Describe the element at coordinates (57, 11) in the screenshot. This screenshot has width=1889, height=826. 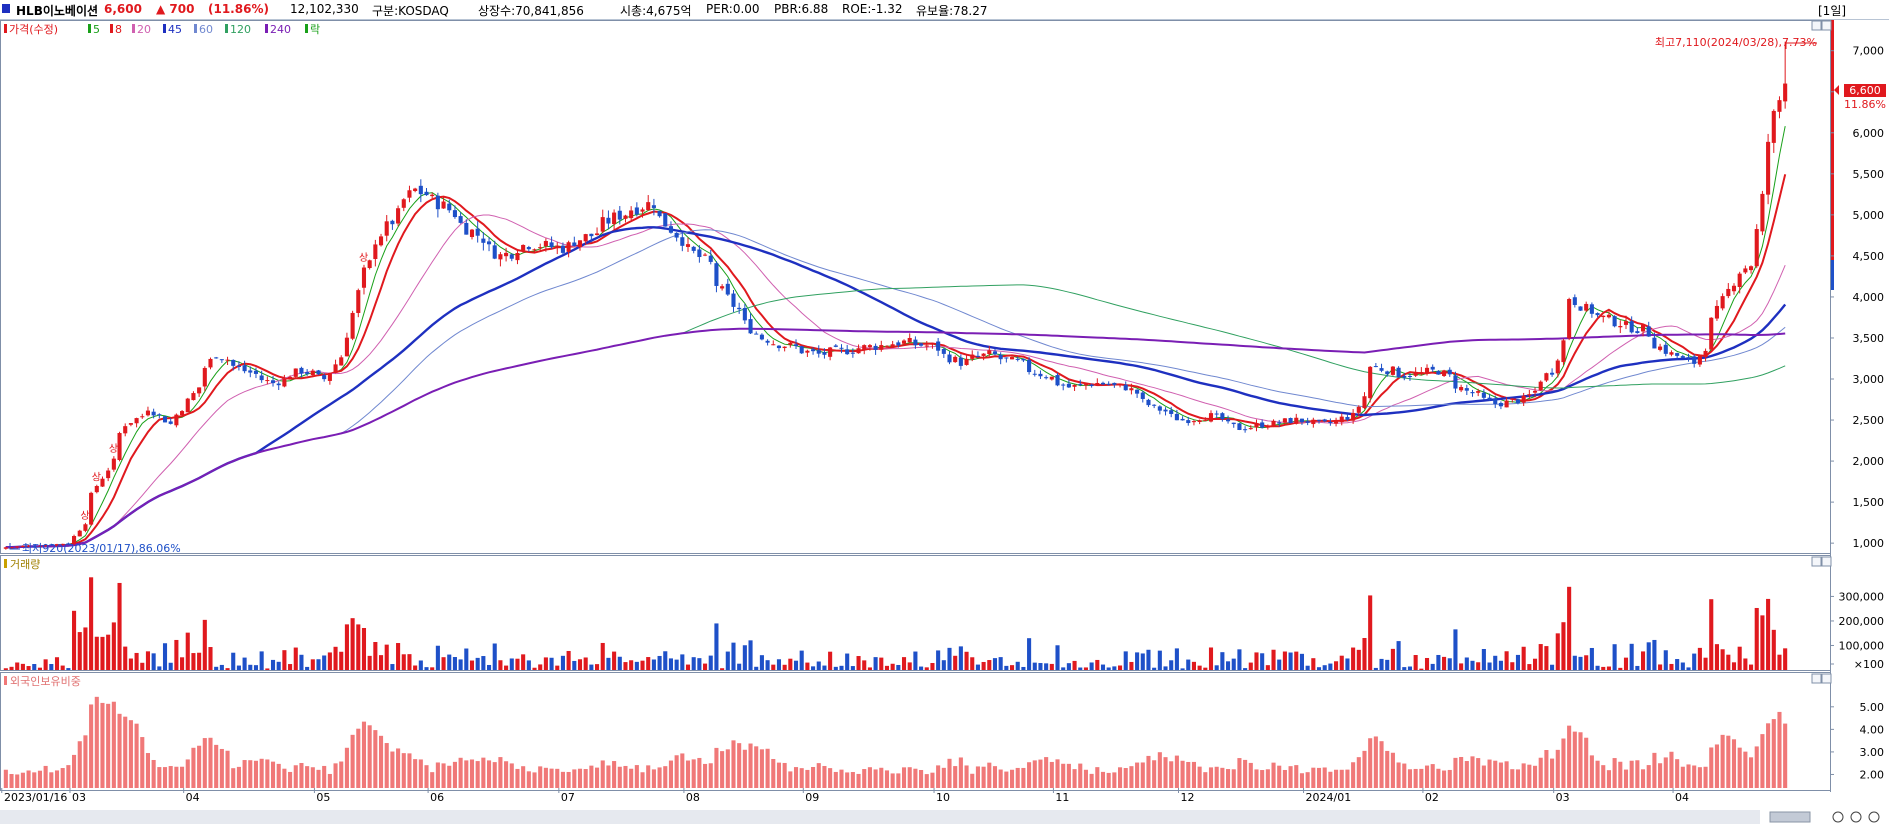
I see `stock-name: HLB이노베이션` at that location.